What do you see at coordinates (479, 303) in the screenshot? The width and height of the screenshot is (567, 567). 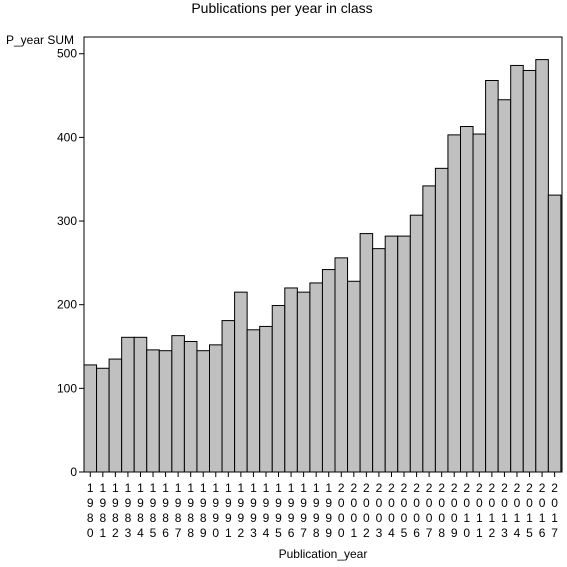 I see `bar-2011` at bounding box center [479, 303].